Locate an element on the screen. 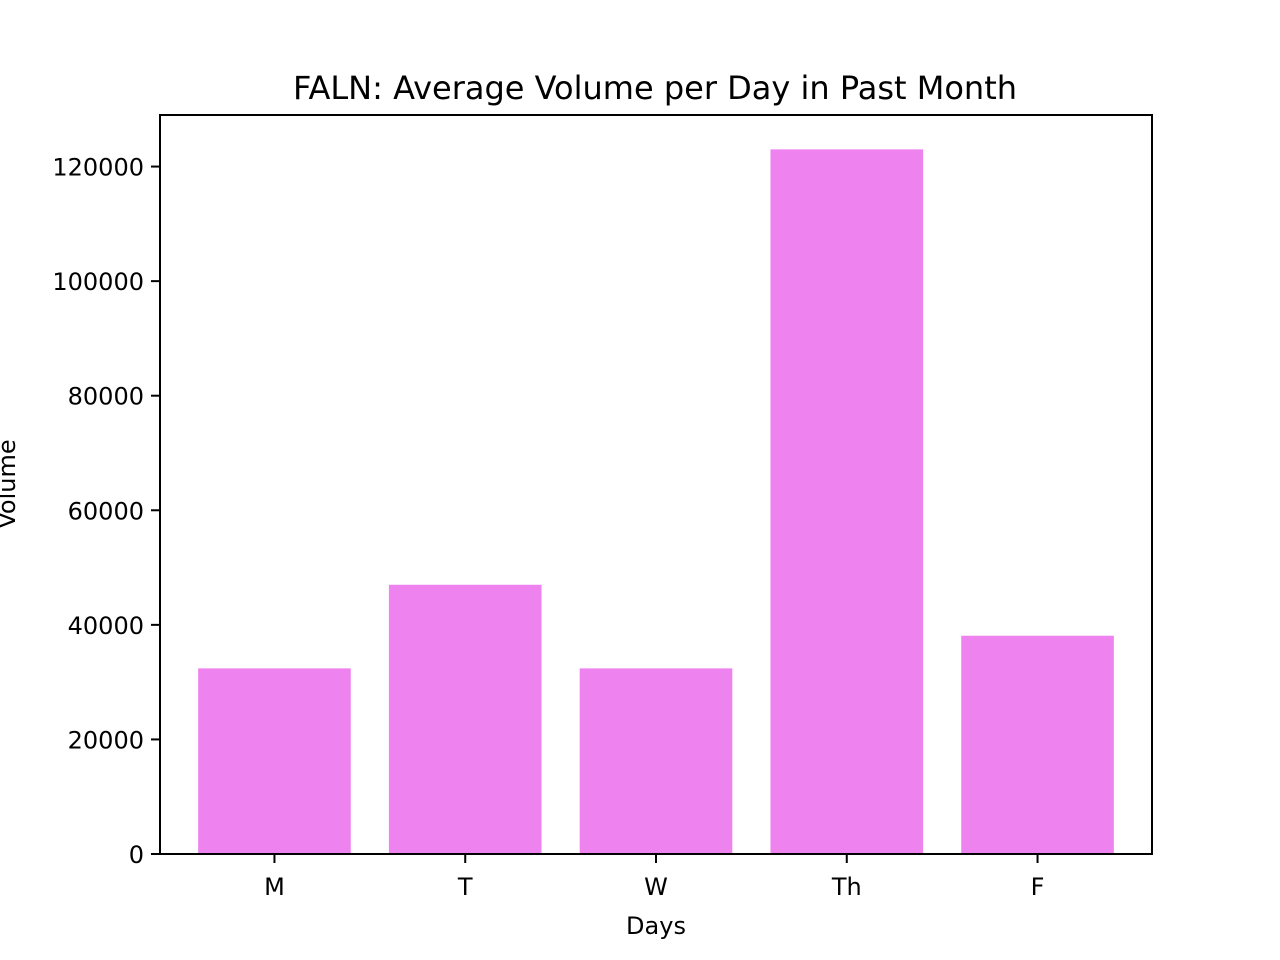 This screenshot has height=960, width=1280. bar-m is located at coordinates (274, 761).